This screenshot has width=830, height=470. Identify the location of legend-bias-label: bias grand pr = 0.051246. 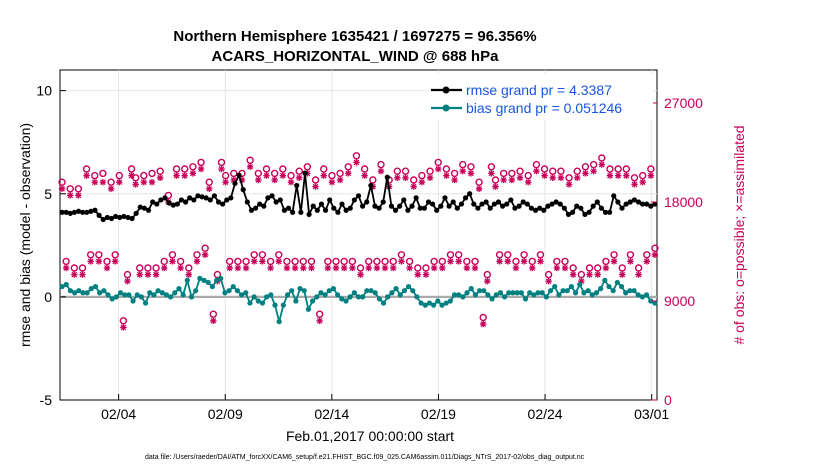
(544, 108).